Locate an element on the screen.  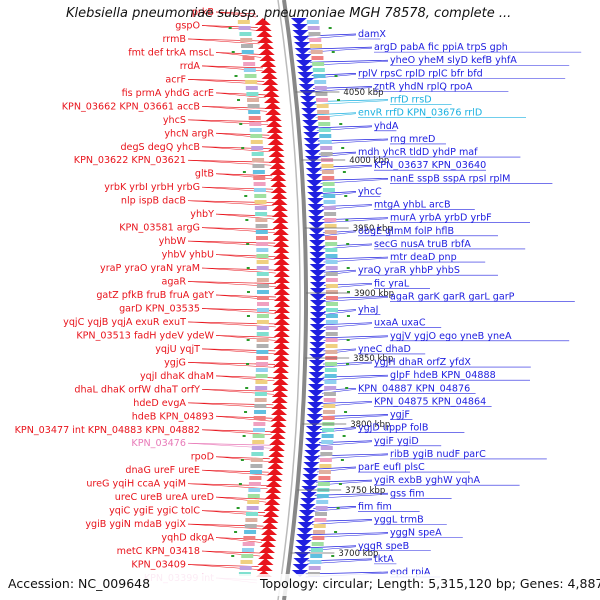
gene-label-right: glpF hdeB KPN_04888 is located at coordinates (443, 375).